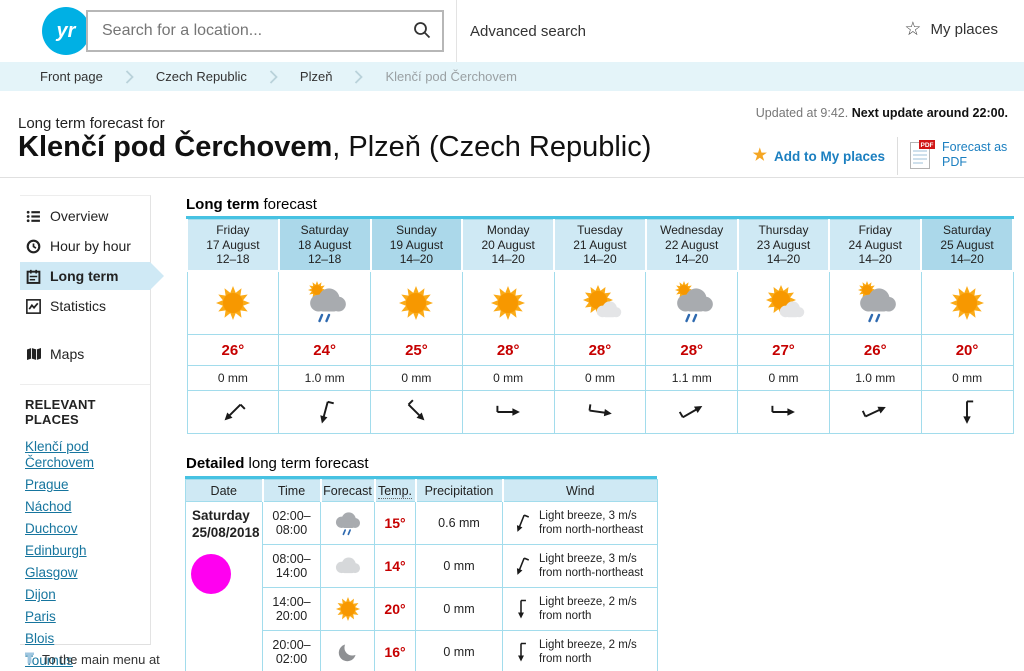  Describe the element at coordinates (40, 594) in the screenshot. I see `relevant-place-link-dijon: Dijon` at that location.